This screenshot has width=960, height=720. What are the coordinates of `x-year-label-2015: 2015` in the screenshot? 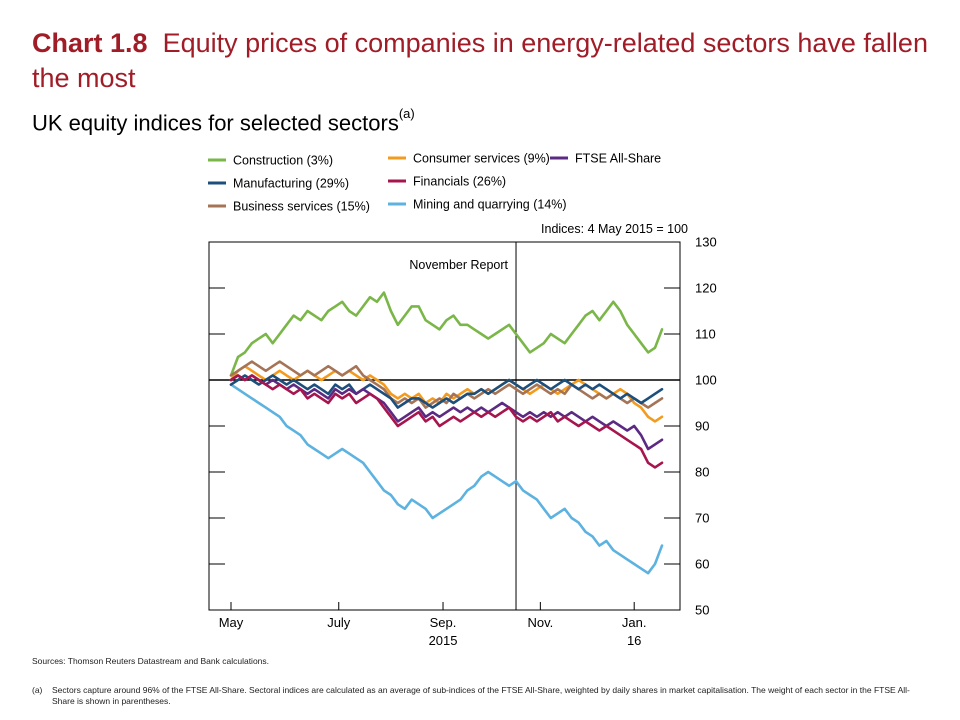 It's located at (443, 640).